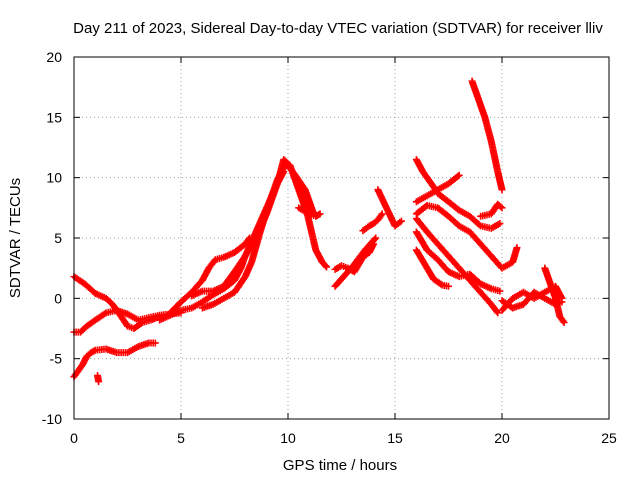 This screenshot has width=640, height=480. I want to click on y-tick-label: 0, so click(58, 298).